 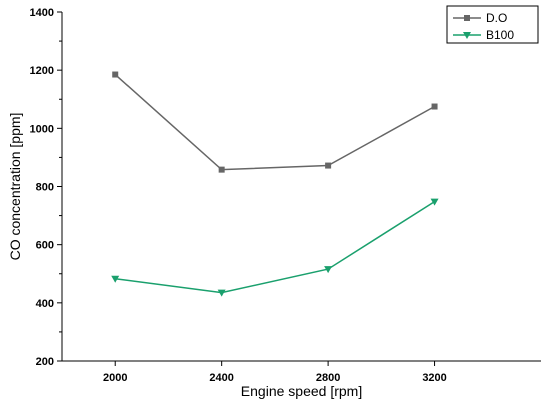 I want to click on x-tick-label: 3200, so click(x=434, y=378).